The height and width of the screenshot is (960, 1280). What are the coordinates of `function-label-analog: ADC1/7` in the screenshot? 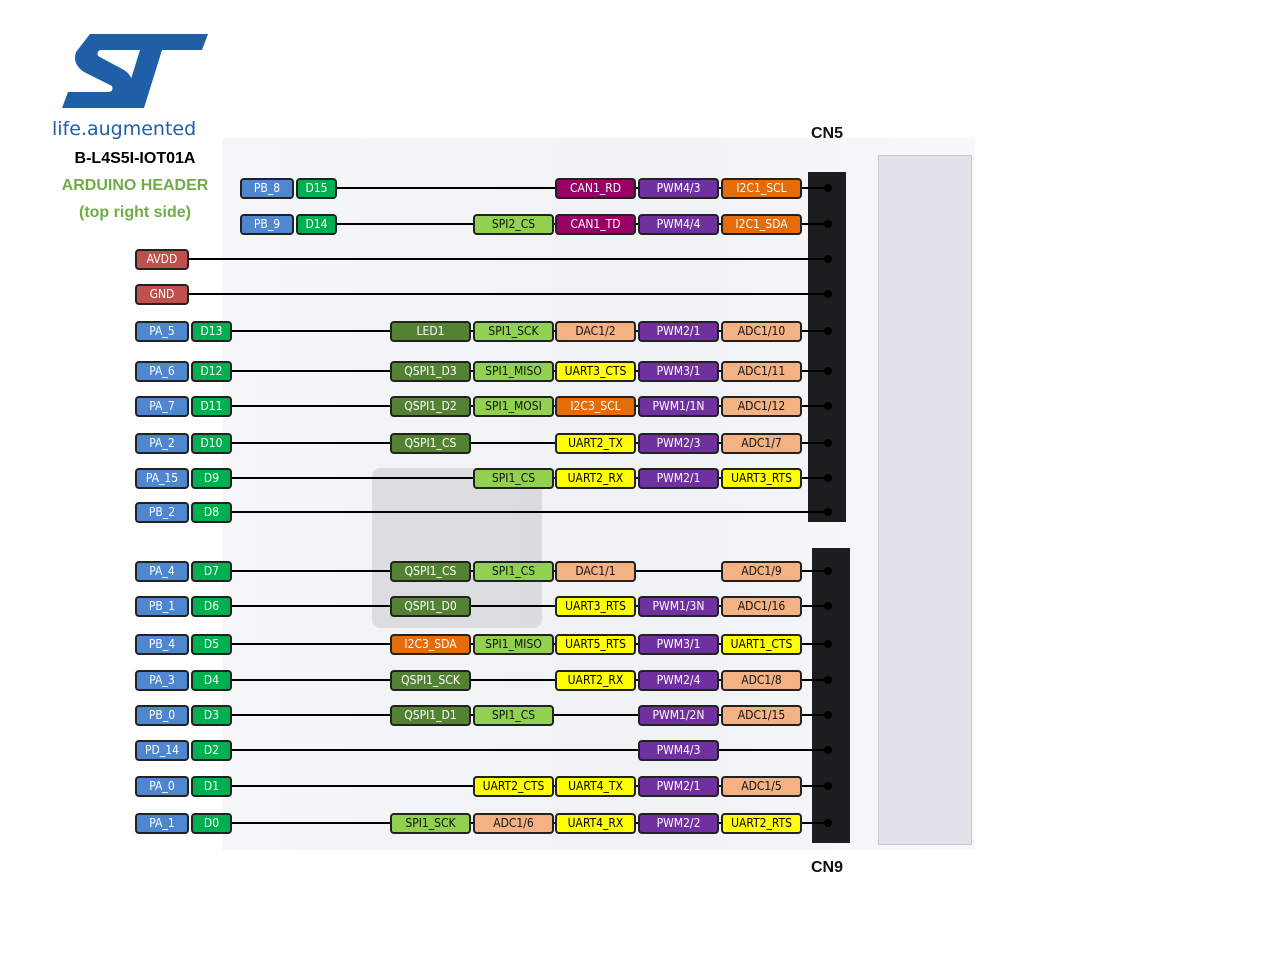 It's located at (761, 443).